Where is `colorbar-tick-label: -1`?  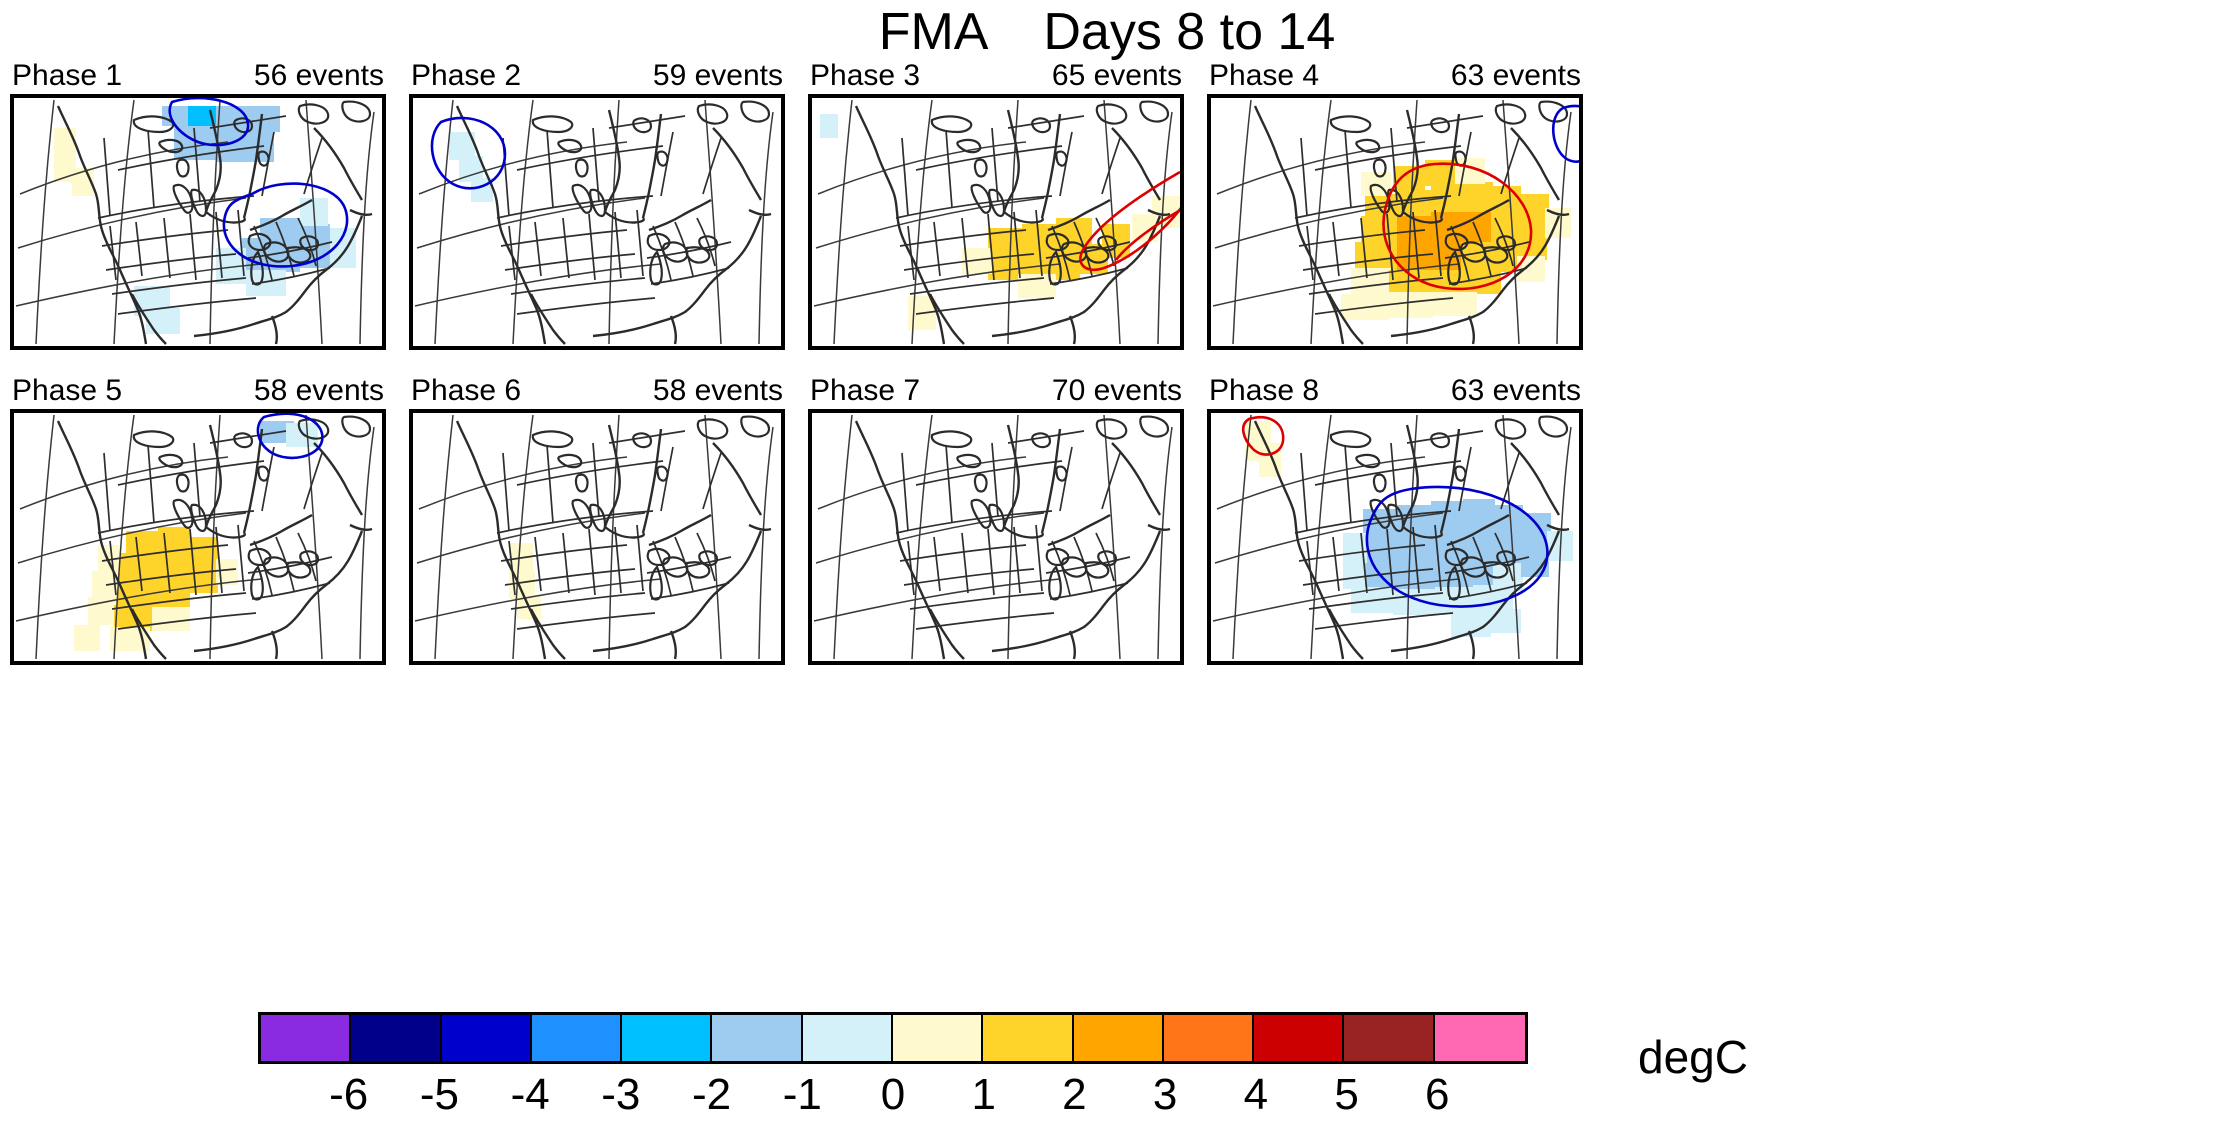 colorbar-tick-label: -1 is located at coordinates (802, 1094).